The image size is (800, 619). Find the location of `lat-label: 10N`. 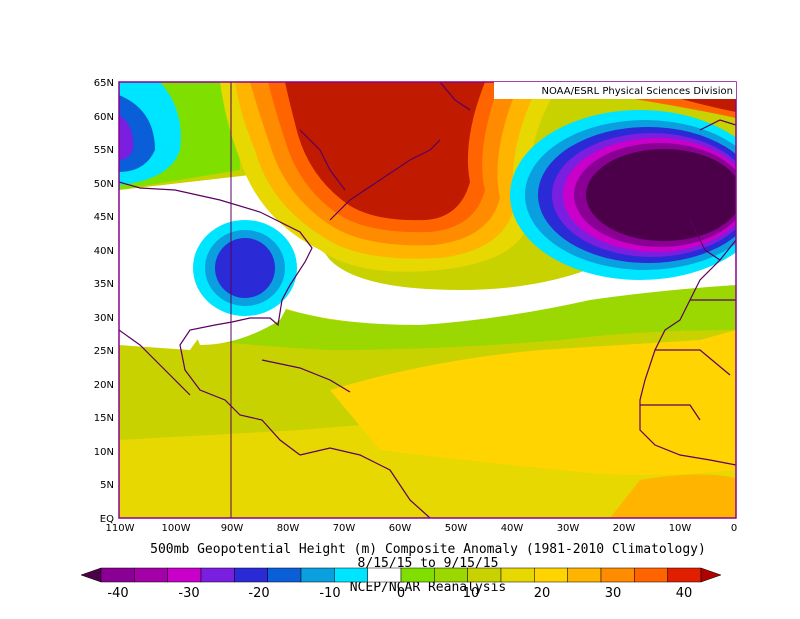

lat-label: 10N is located at coordinates (104, 452).